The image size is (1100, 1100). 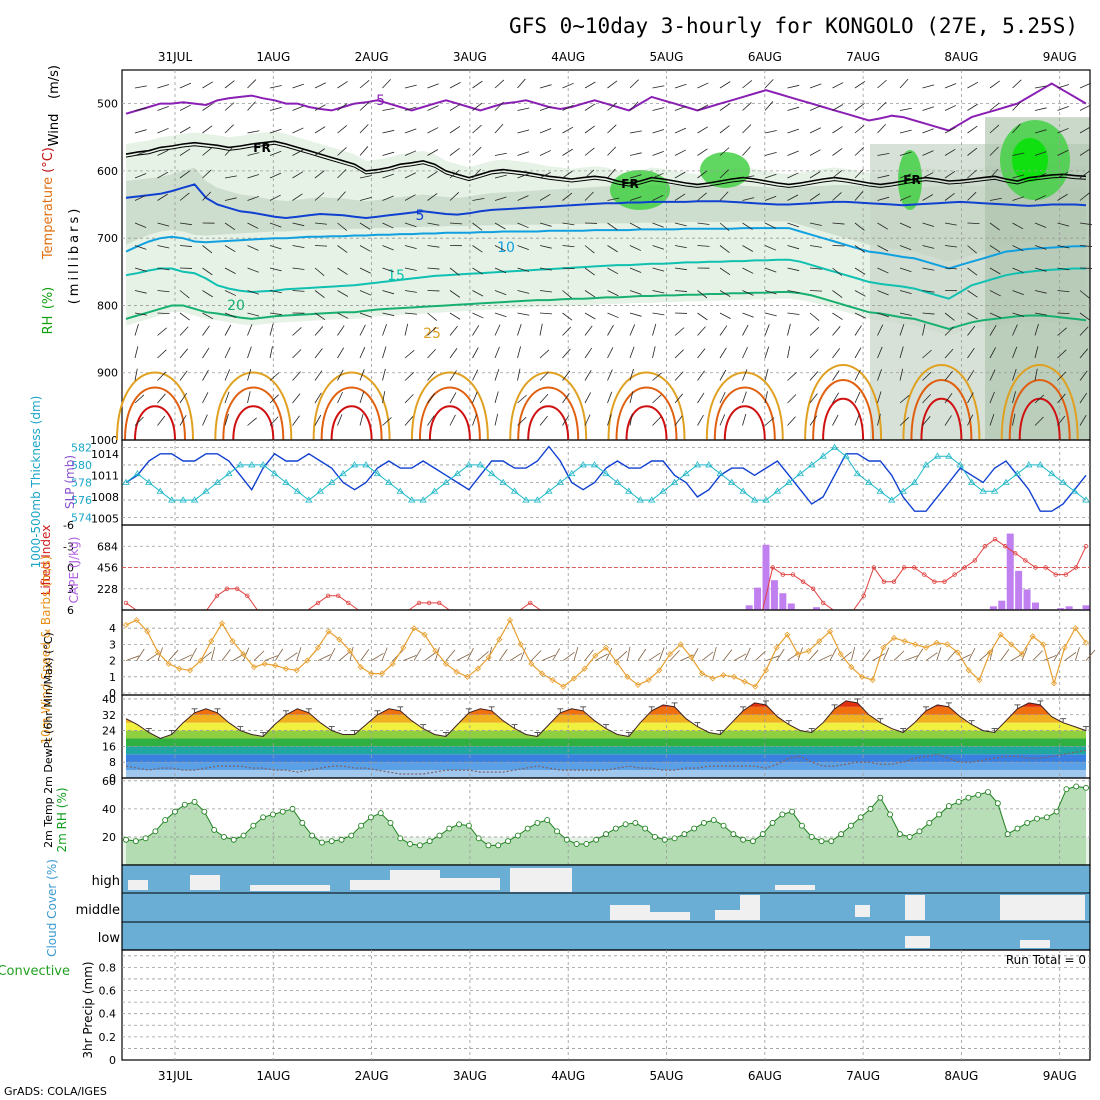 What do you see at coordinates (205, 882) in the screenshot?
I see `cloud-clear-patch` at bounding box center [205, 882].